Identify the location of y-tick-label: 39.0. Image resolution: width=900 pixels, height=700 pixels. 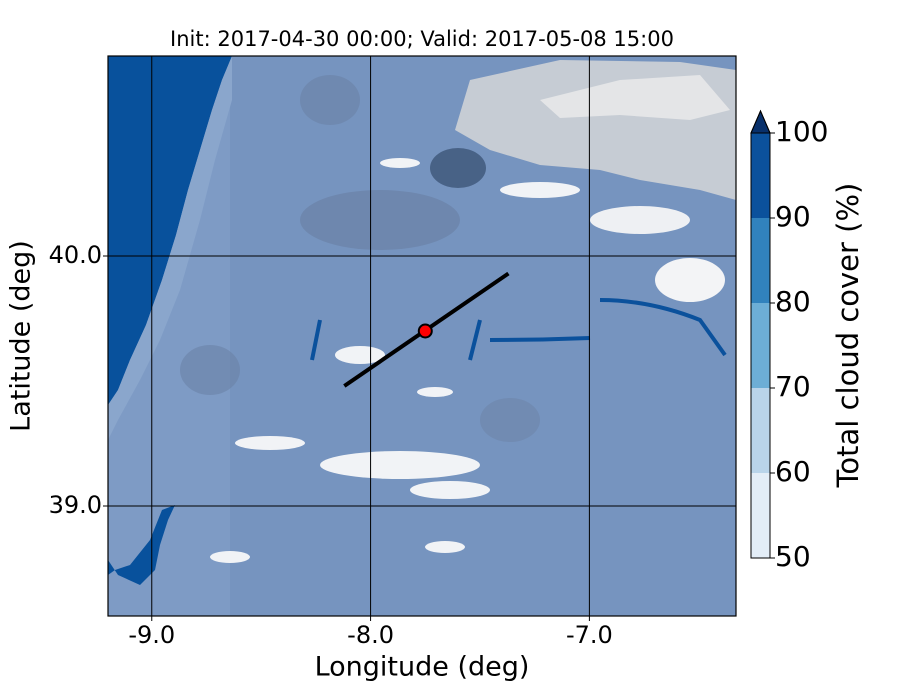
(75, 505).